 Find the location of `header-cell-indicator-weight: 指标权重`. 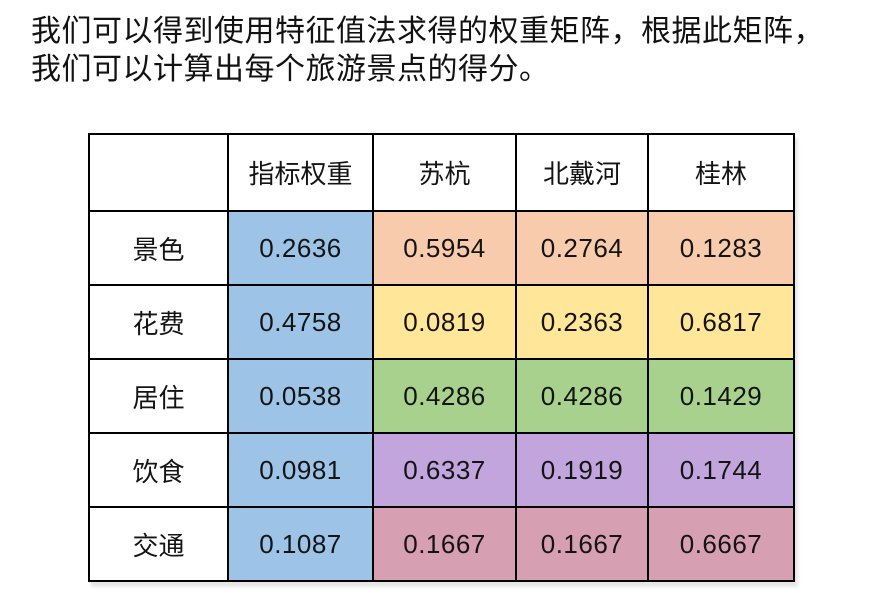

header-cell-indicator-weight: 指标权重 is located at coordinates (300, 172).